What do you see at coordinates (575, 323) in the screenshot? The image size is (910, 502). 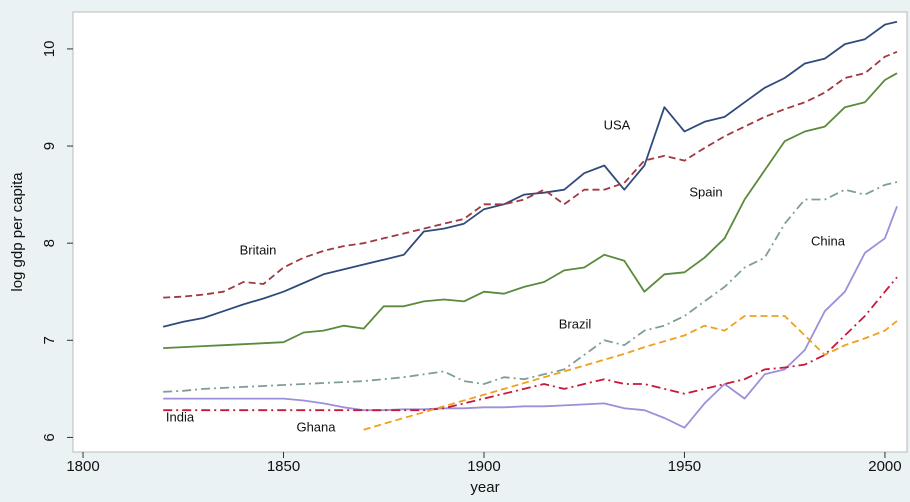 I see `series-label: Brazil` at bounding box center [575, 323].